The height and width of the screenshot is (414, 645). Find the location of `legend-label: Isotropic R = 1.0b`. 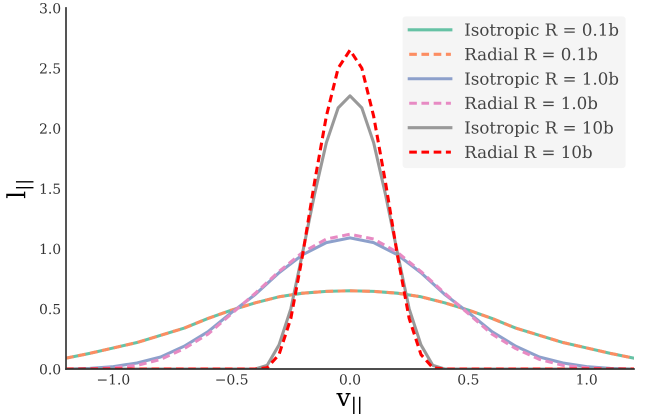

legend-label: Isotropic R = 1.0b is located at coordinates (541, 80).